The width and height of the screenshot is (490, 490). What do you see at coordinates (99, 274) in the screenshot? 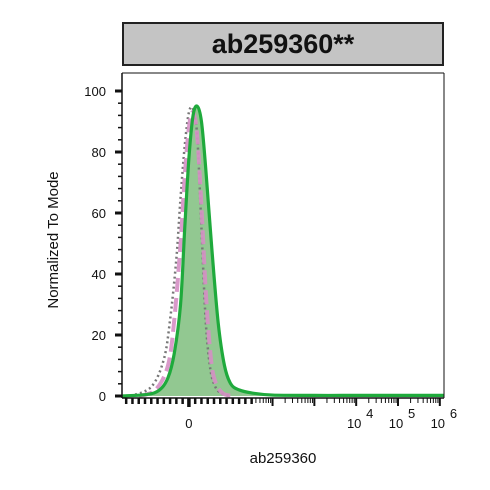
I see `y-tick-label: 40` at bounding box center [99, 274].